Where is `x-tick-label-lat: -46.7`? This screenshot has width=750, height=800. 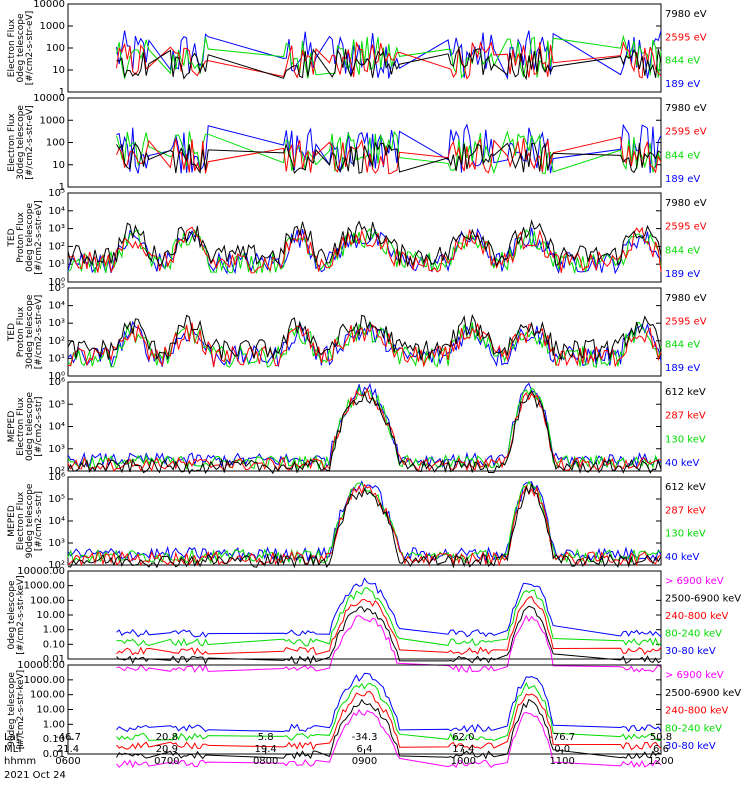 x-tick-label-lat: -46.7 is located at coordinates (68, 737).